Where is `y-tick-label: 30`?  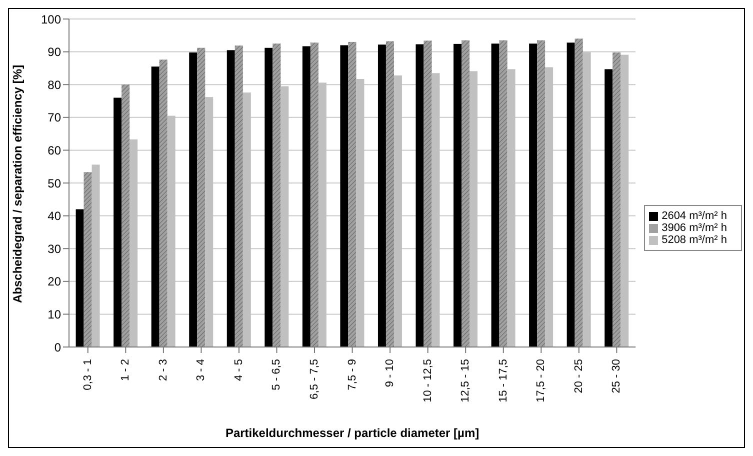 y-tick-label: 30 is located at coordinates (55, 249).